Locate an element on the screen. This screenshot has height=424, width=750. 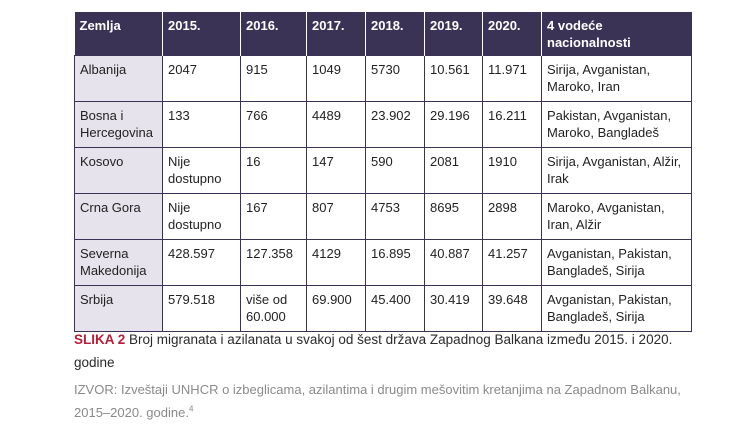
table-cell: 1049 is located at coordinates (336, 78).